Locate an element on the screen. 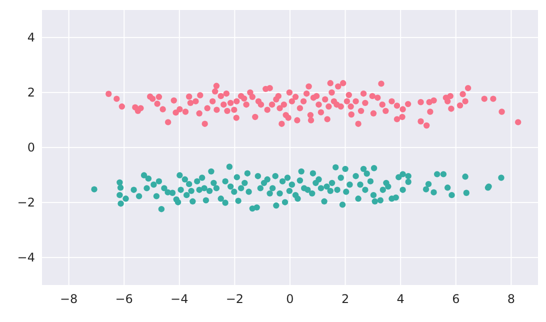 This screenshot has height=322, width=546. x-tick-label: 0 is located at coordinates (290, 299).